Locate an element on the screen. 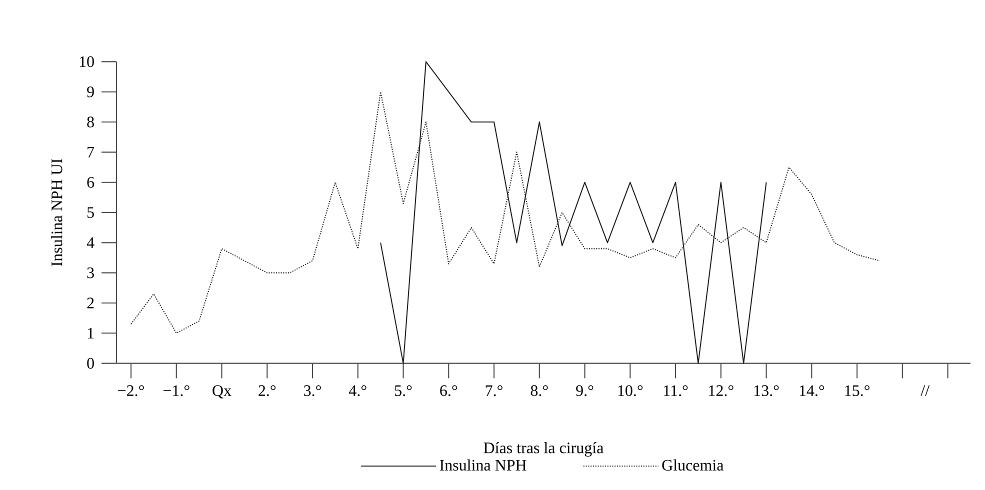 Image resolution: width=985 pixels, height=490 pixels. x-tick-label: 10.° is located at coordinates (630, 390).